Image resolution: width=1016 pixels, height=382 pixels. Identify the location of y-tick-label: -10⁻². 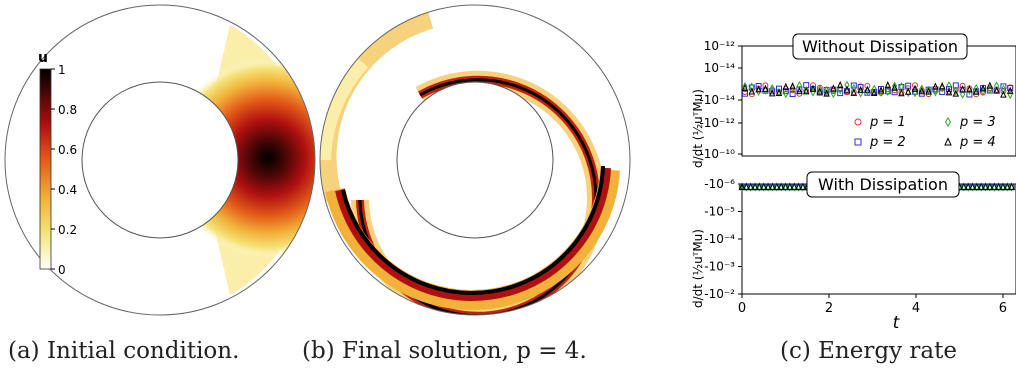
(719, 294).